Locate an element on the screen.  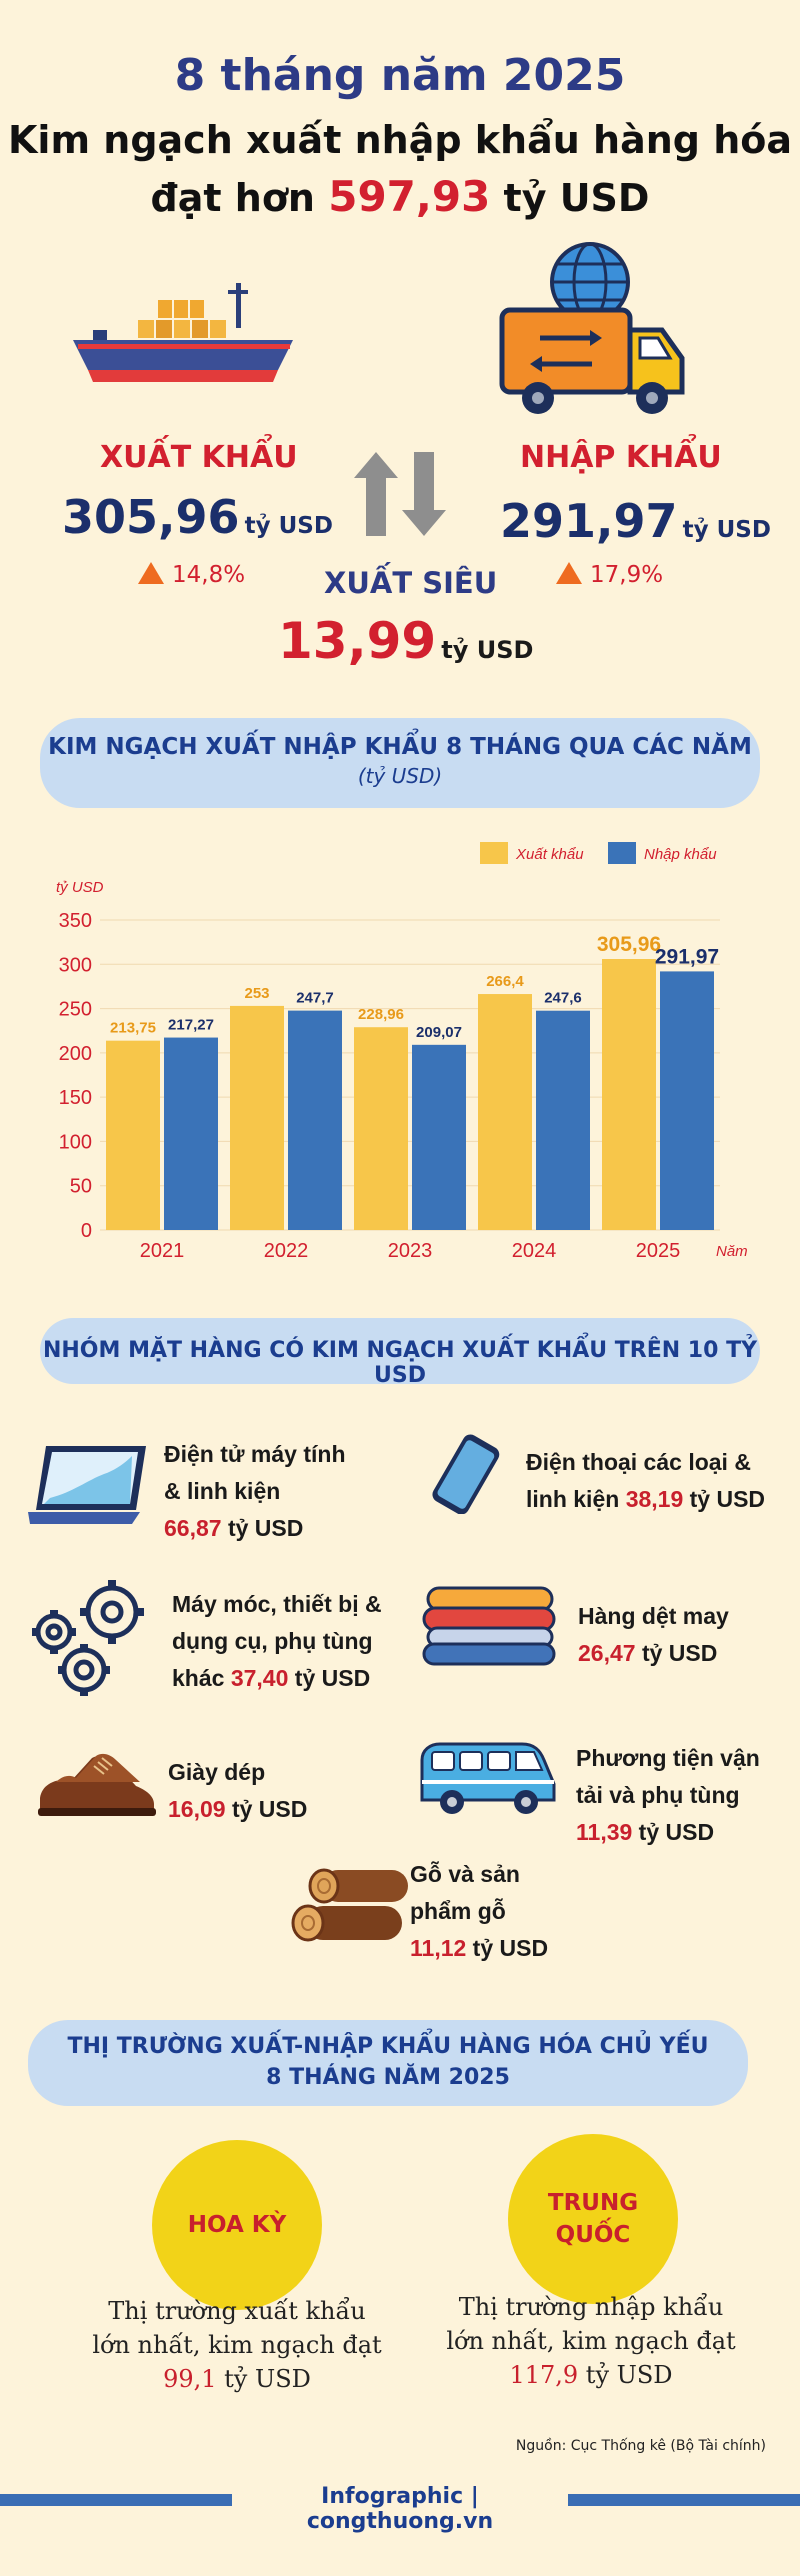
import-label: NHẬP KHẨU is located at coordinates (621, 457).